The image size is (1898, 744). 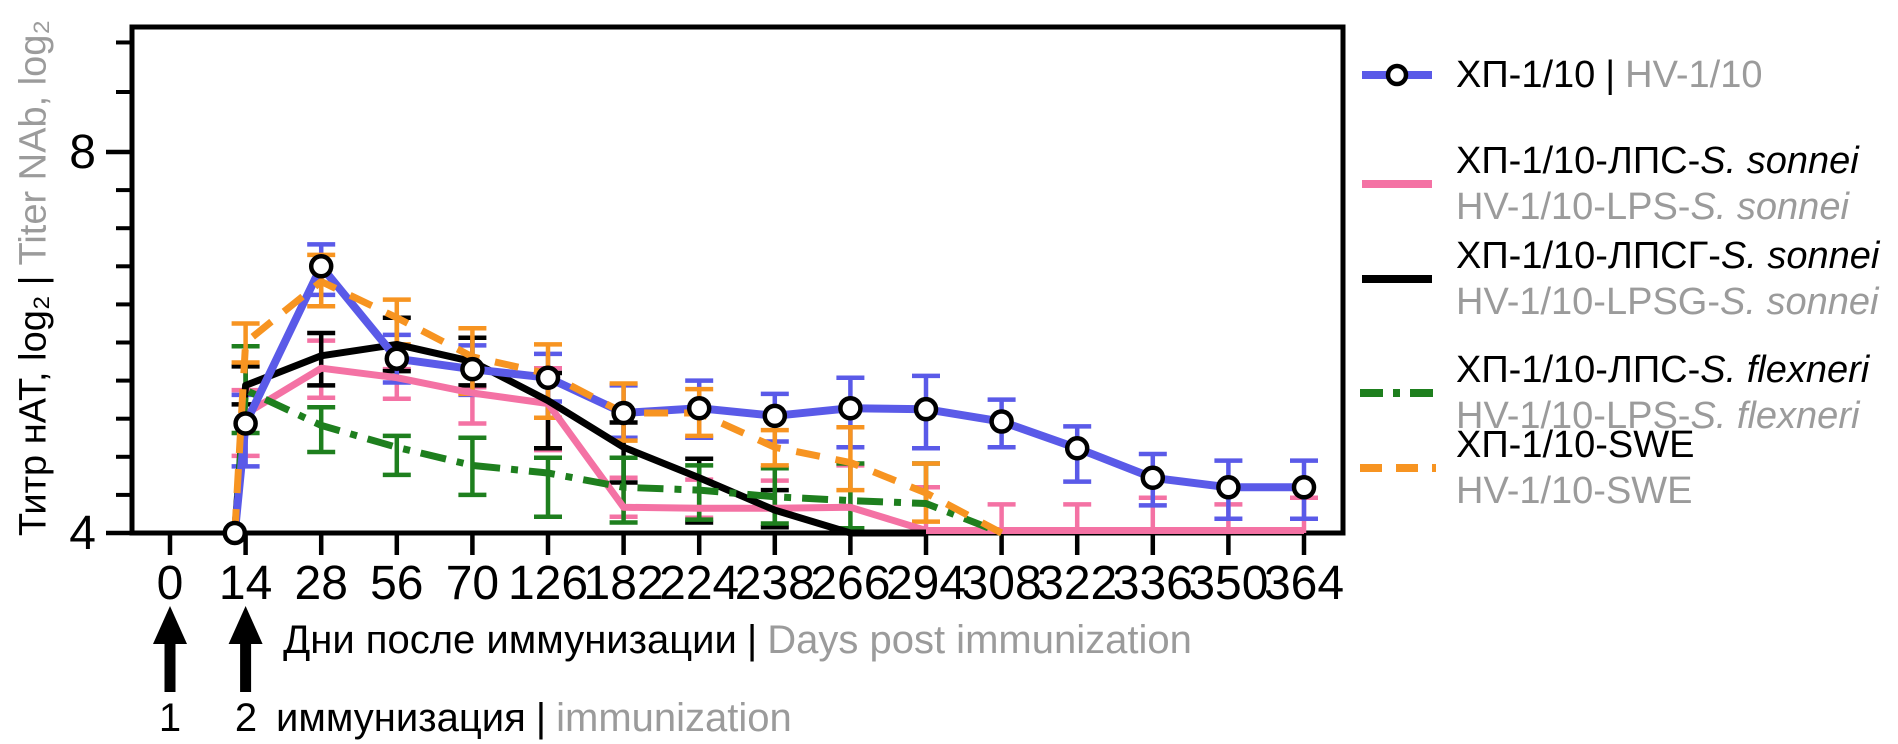 I want to click on immunization-caption-secondary: immunization, so click(x=674, y=718).